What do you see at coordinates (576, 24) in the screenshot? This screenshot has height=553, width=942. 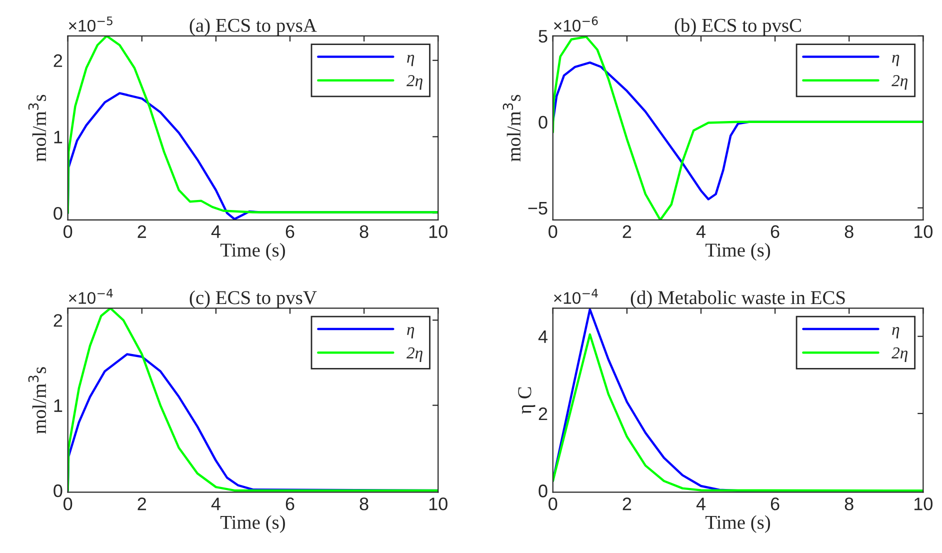 I see `text: ×10$^{−6}$` at bounding box center [576, 24].